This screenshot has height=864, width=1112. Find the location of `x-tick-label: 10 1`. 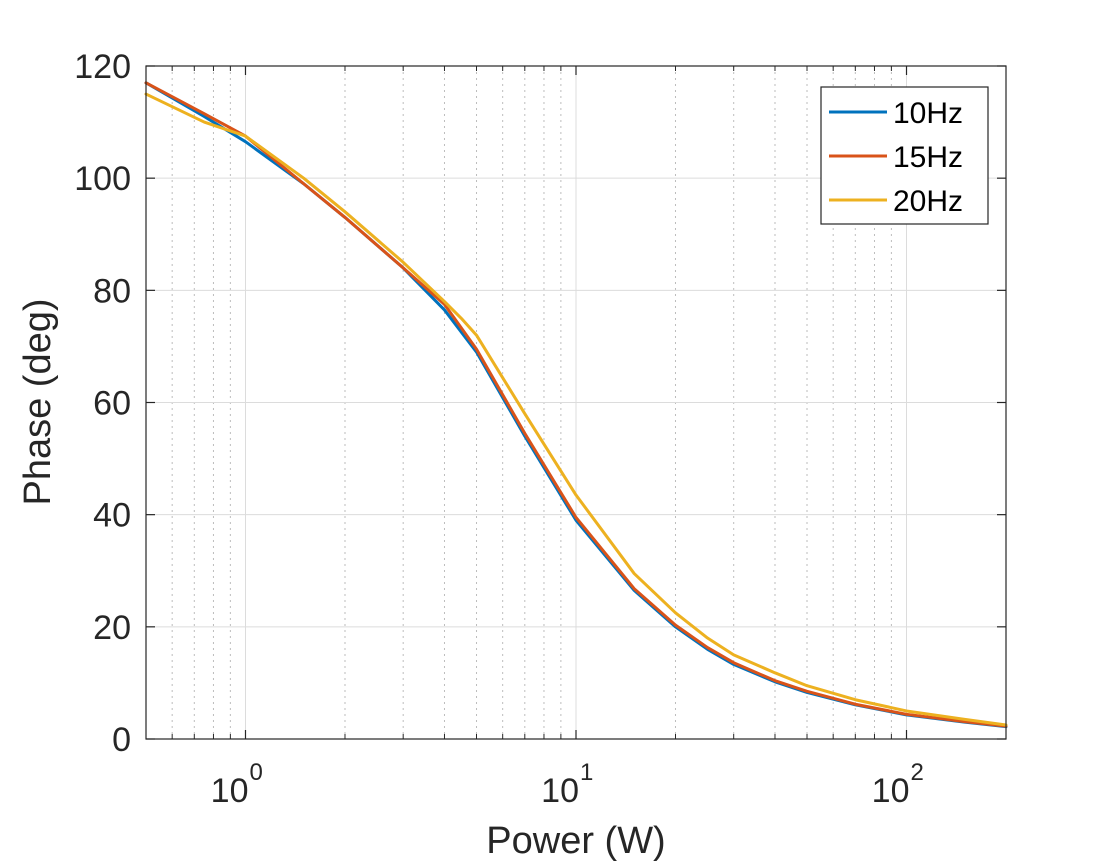

x-tick-label: 10 1 is located at coordinates (567, 784).